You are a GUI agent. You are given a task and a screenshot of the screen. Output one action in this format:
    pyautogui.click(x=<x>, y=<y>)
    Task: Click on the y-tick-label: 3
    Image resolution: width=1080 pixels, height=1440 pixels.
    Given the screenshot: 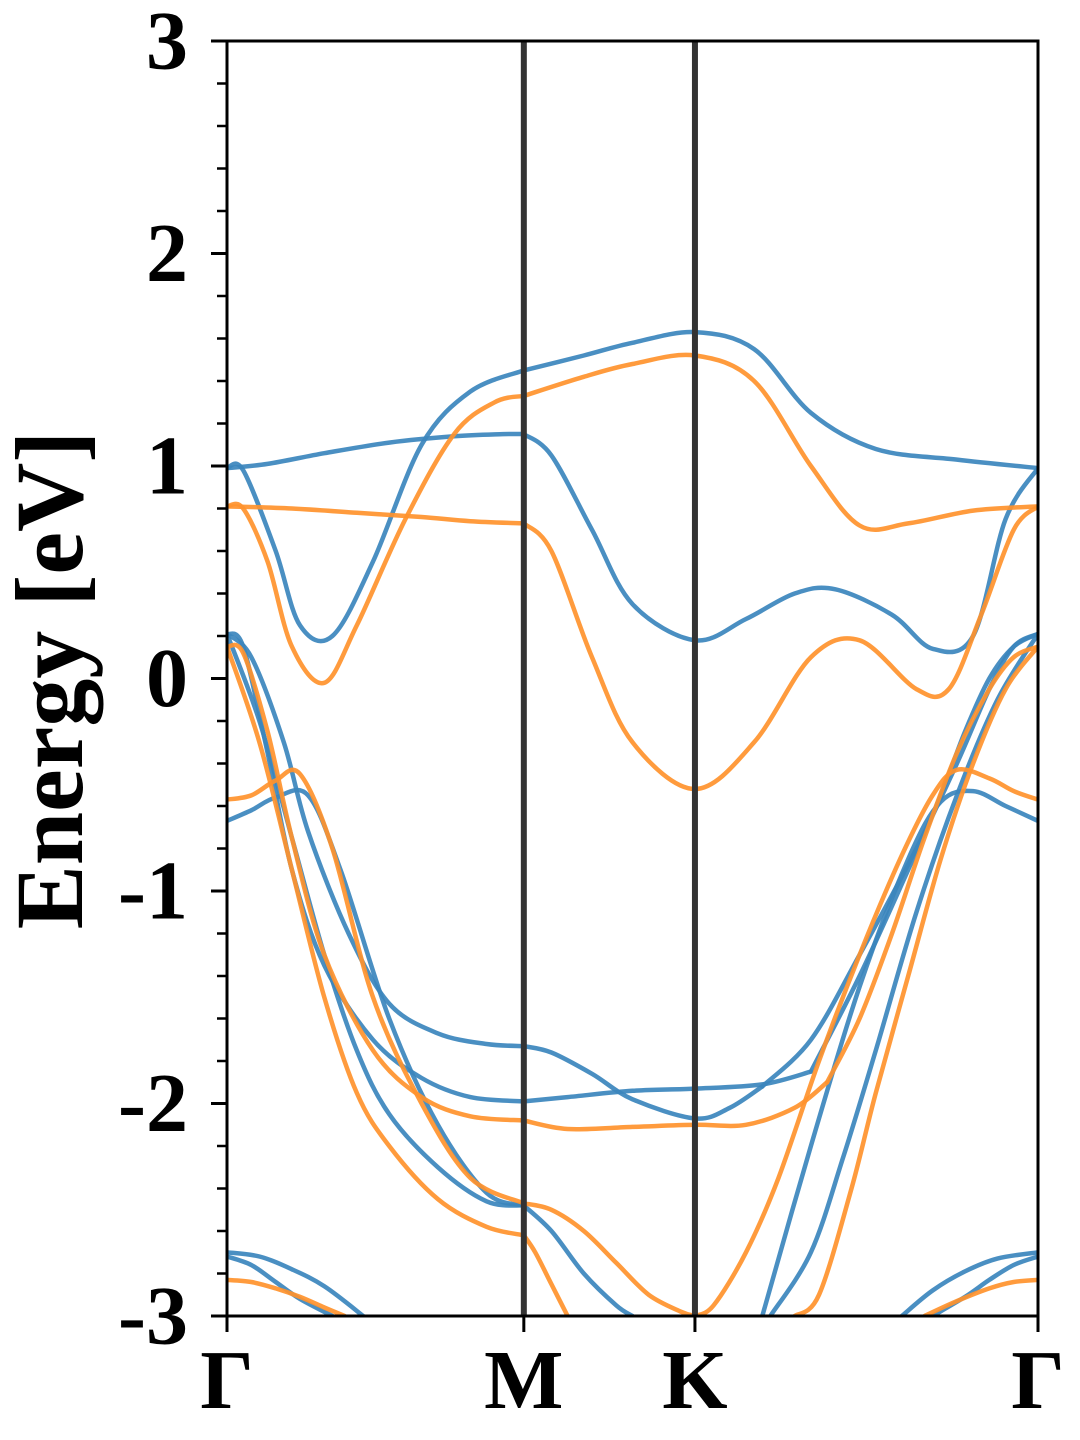 What is the action you would take?
    pyautogui.click(x=167, y=44)
    